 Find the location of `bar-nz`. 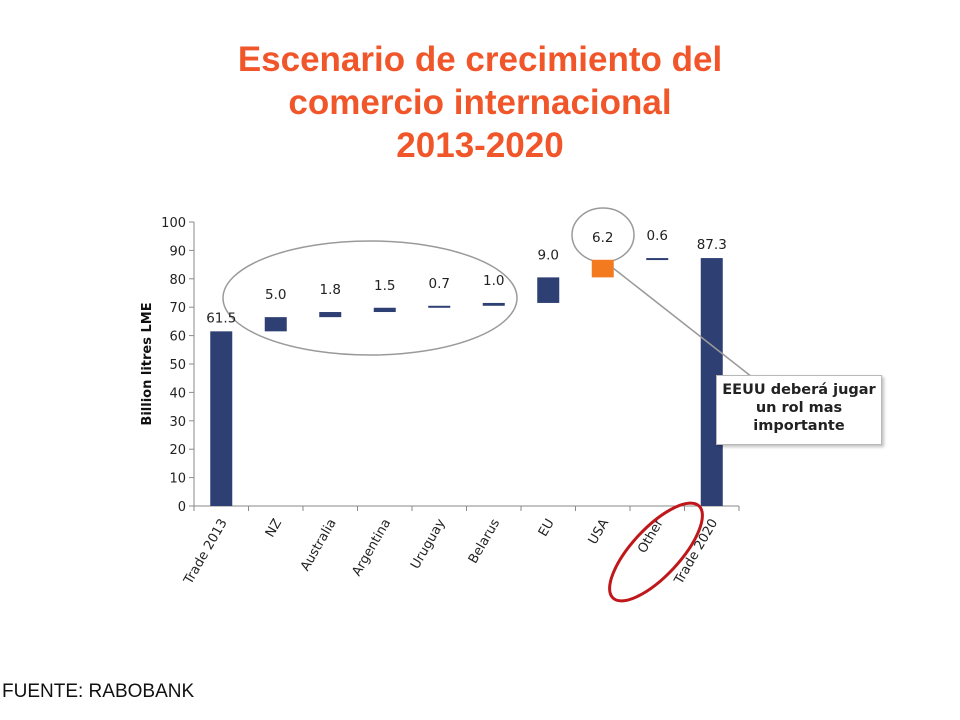

bar-nz is located at coordinates (275, 324).